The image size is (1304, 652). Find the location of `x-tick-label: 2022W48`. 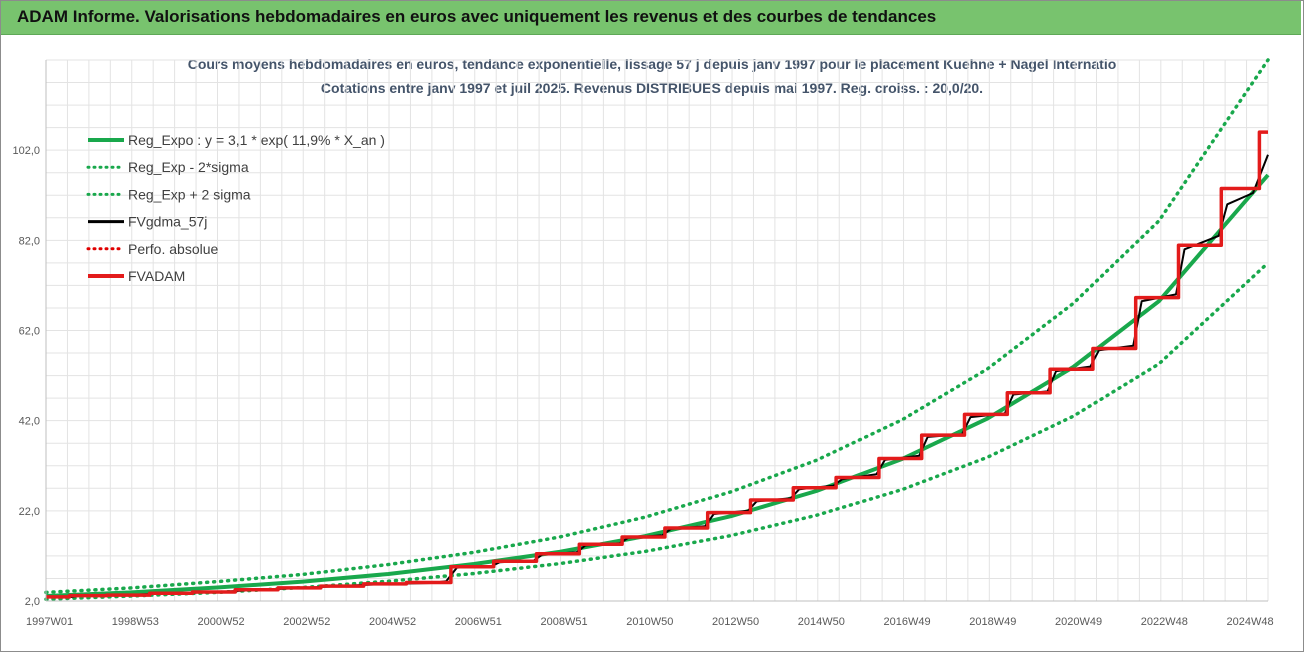

x-tick-label: 2022W48 is located at coordinates (1164, 622).